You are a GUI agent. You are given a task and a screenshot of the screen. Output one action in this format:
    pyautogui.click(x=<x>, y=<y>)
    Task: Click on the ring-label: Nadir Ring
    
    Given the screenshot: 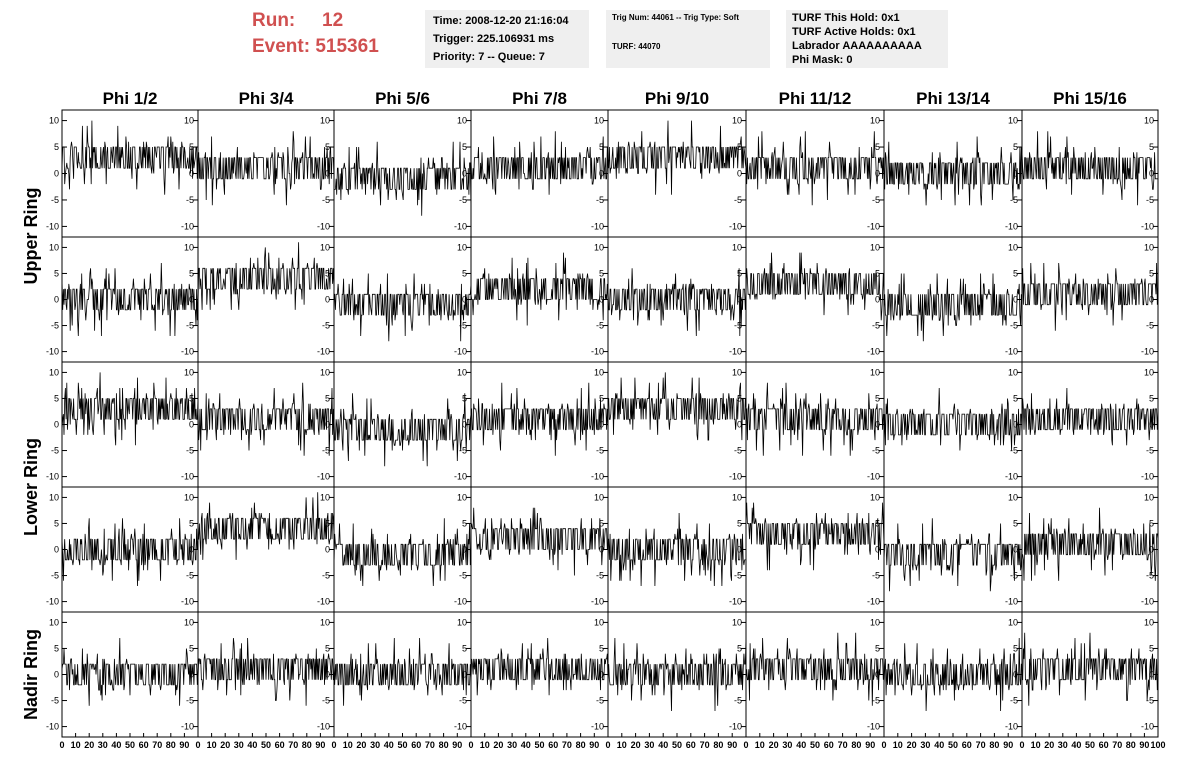 What is the action you would take?
    pyautogui.click(x=31, y=674)
    